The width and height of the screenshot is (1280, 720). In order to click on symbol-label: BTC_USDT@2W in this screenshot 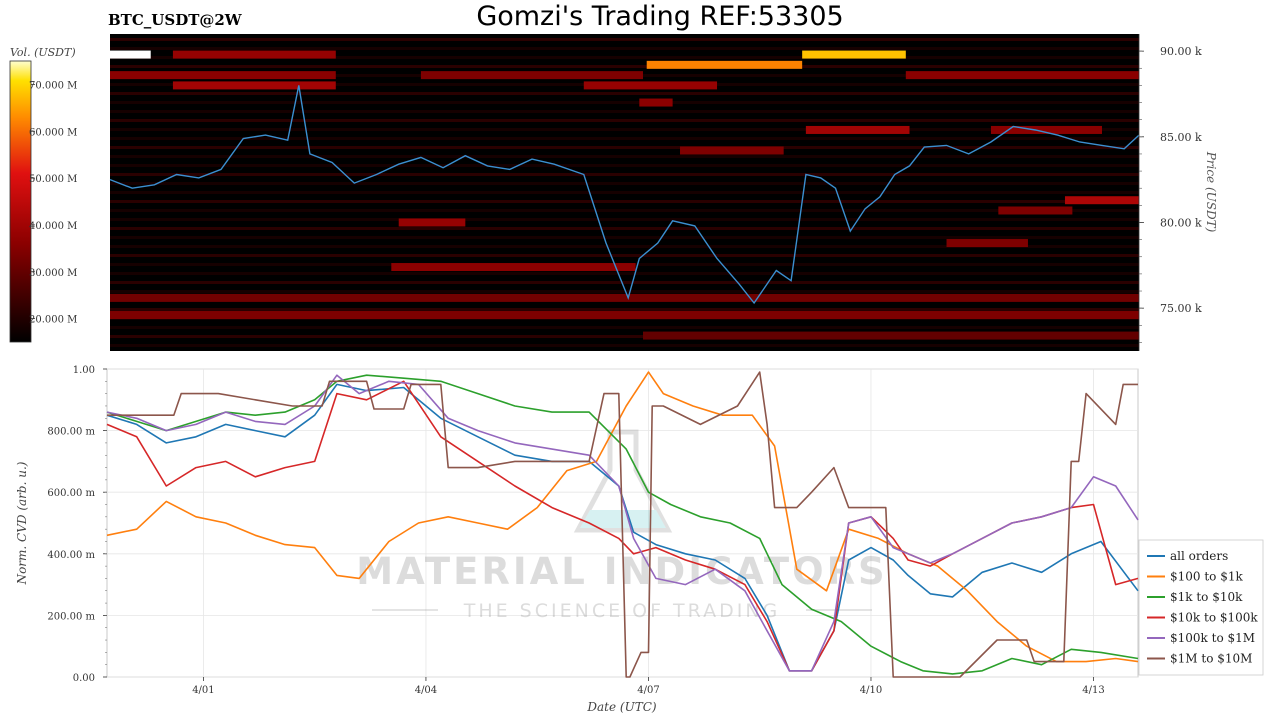, I will do `click(175, 20)`.